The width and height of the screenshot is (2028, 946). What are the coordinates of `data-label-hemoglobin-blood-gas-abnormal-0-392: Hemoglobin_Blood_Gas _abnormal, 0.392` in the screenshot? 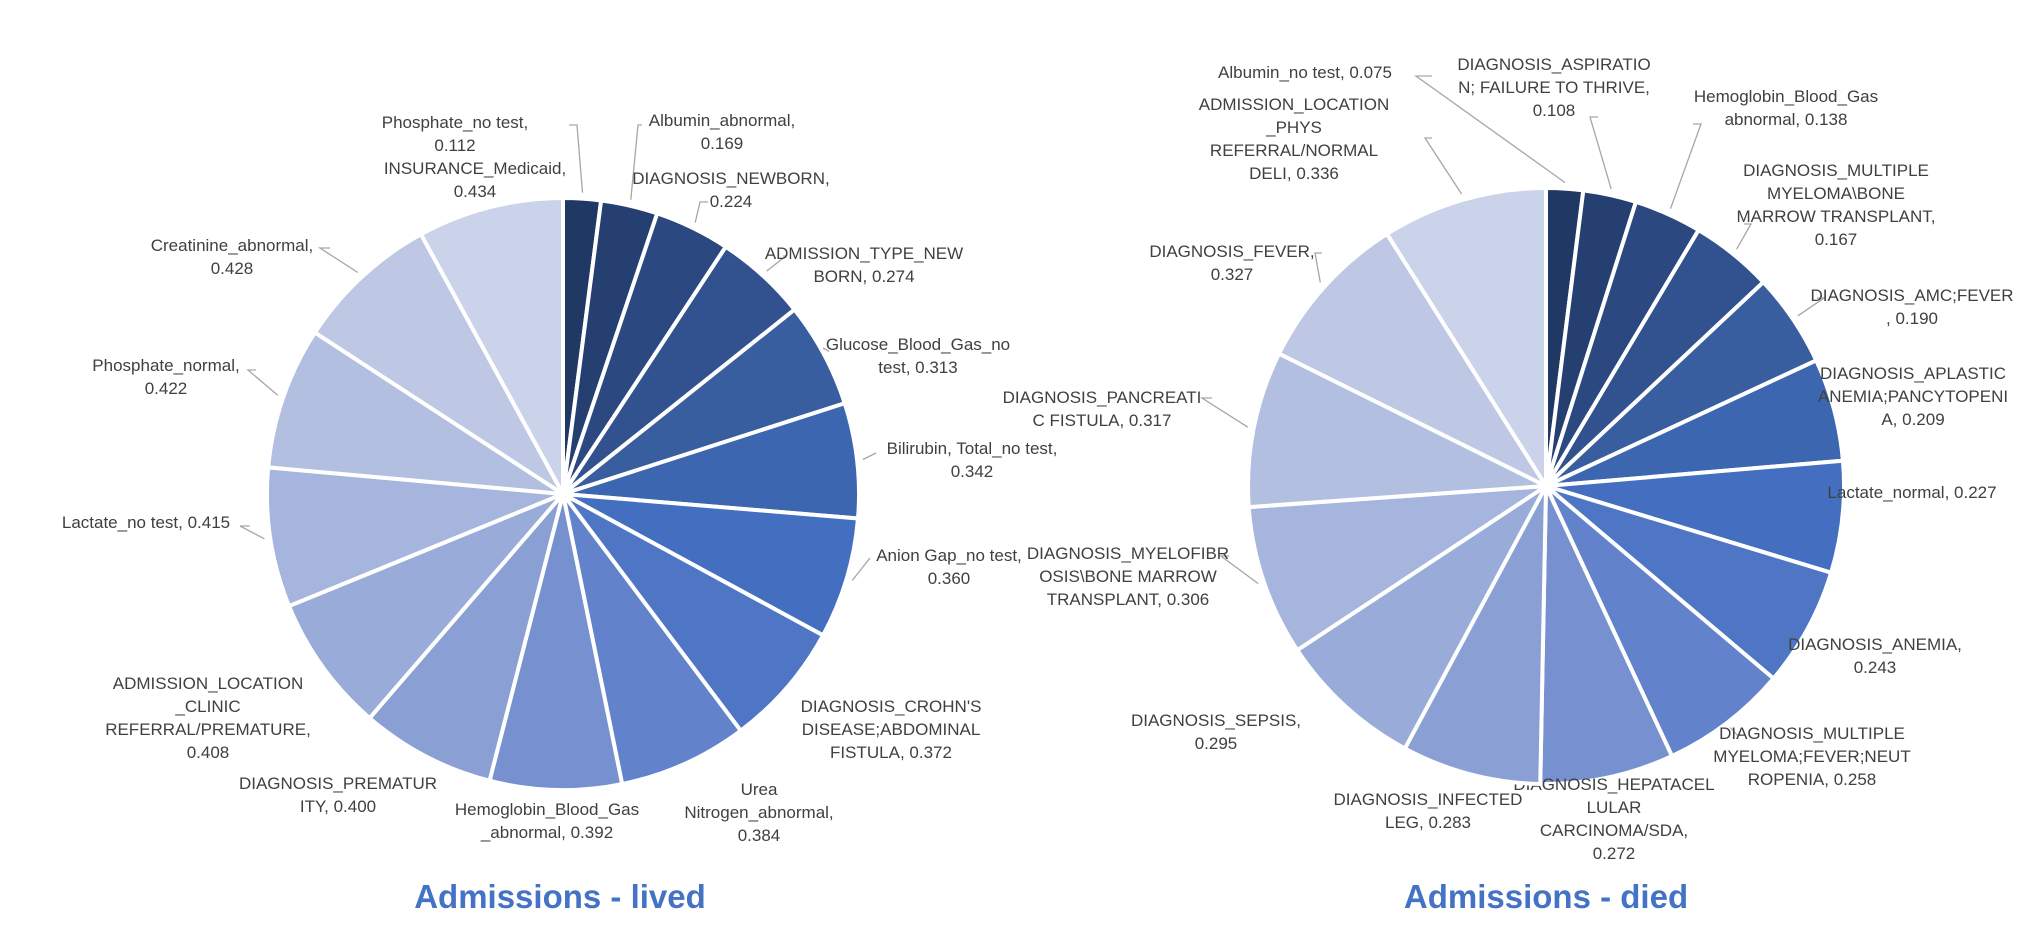 It's located at (547, 821).